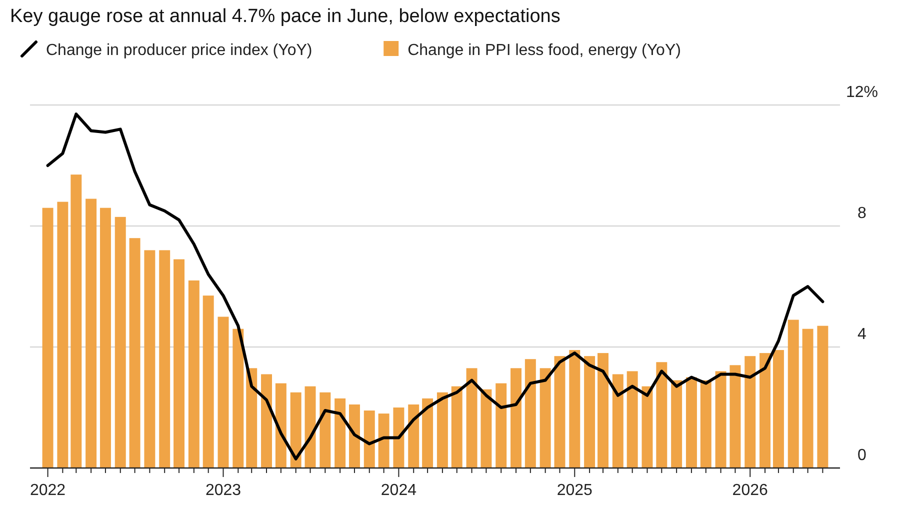 The height and width of the screenshot is (510, 900). I want to click on legend-label: Change in PPI less food, energy (YoY), so click(544, 50).